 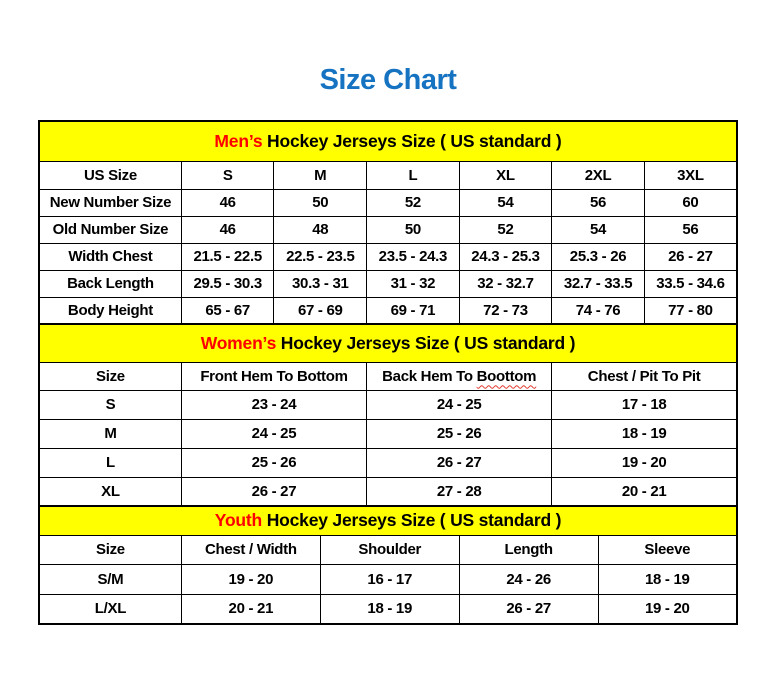 I want to click on value-cell: 46, so click(x=227, y=202).